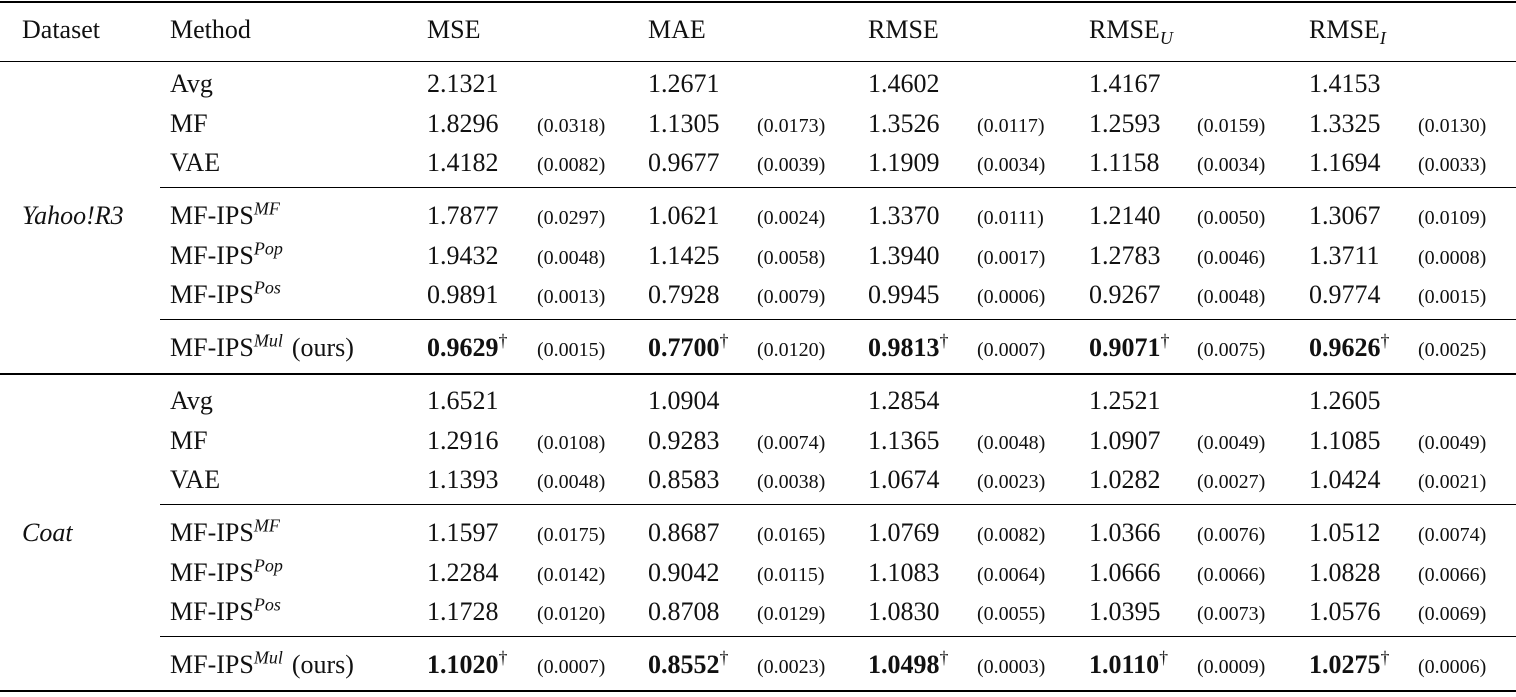 The width and height of the screenshot is (1516, 697). I want to click on value-cell: 0.9283, so click(684, 440).